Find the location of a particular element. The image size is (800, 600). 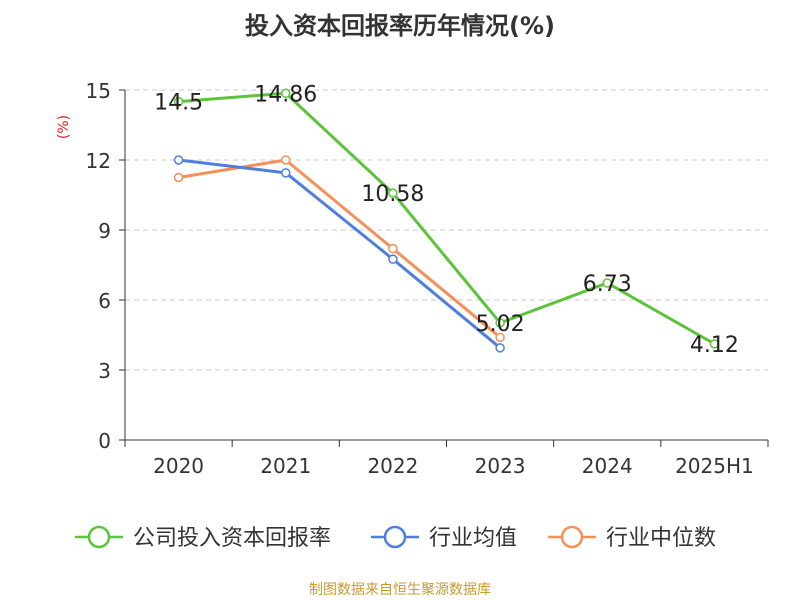

data-source-note: 制图数据来自恒生聚源数据库 is located at coordinates (400, 590).